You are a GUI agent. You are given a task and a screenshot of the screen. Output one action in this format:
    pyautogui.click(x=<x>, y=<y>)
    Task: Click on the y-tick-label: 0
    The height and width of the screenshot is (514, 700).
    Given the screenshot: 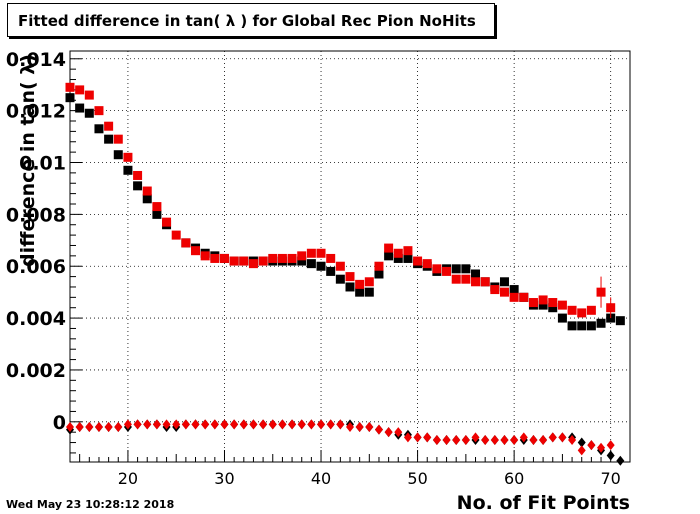 What is the action you would take?
    pyautogui.click(x=59, y=423)
    